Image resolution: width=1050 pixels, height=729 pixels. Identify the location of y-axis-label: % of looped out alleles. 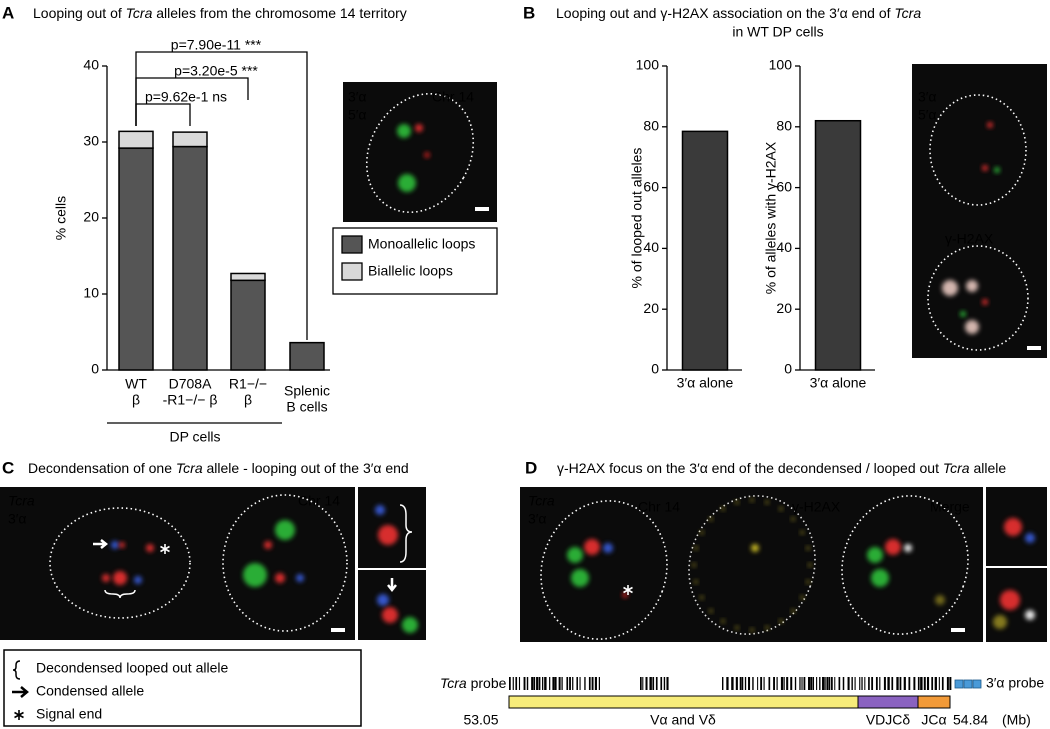
(637, 218).